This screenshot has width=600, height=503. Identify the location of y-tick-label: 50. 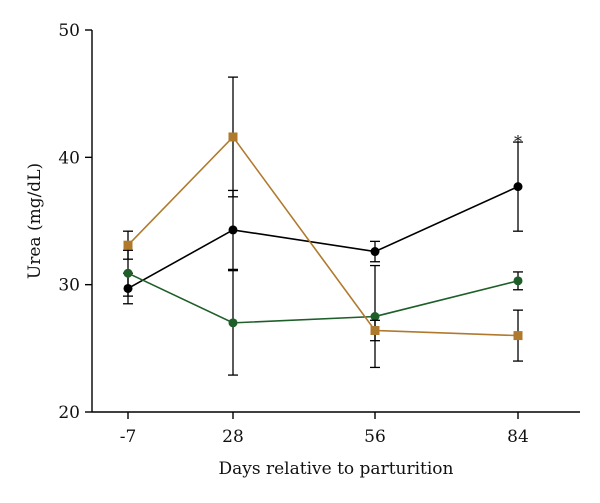
(69, 31).